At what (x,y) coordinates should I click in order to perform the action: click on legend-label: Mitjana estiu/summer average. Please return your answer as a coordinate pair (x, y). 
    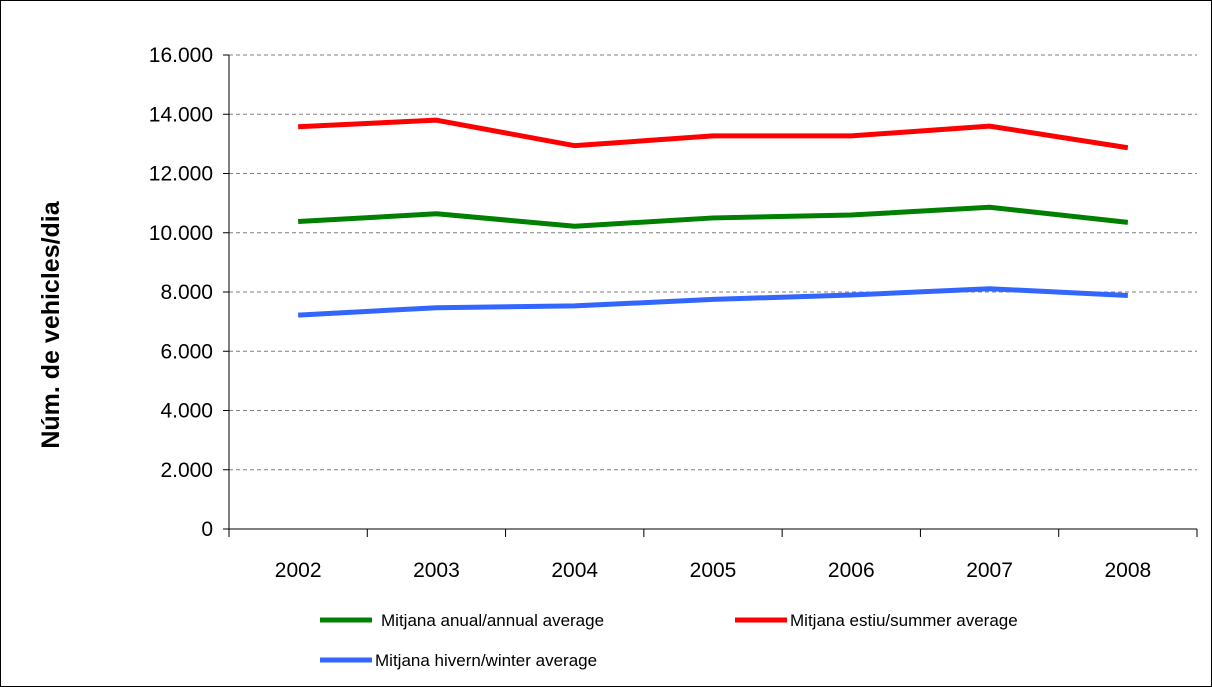
    Looking at the image, I should click on (904, 620).